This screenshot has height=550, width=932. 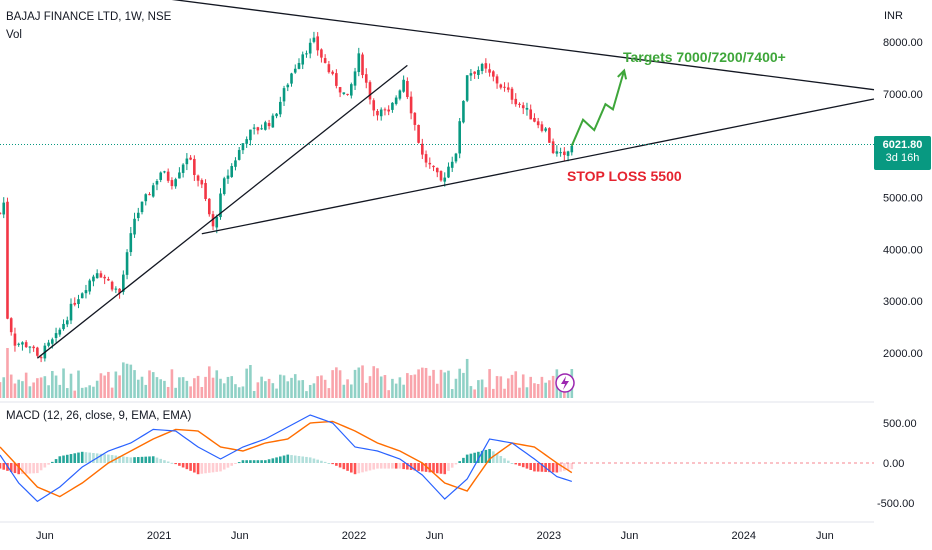 I want to click on macd-tick-label: 500.00, so click(x=900, y=424).